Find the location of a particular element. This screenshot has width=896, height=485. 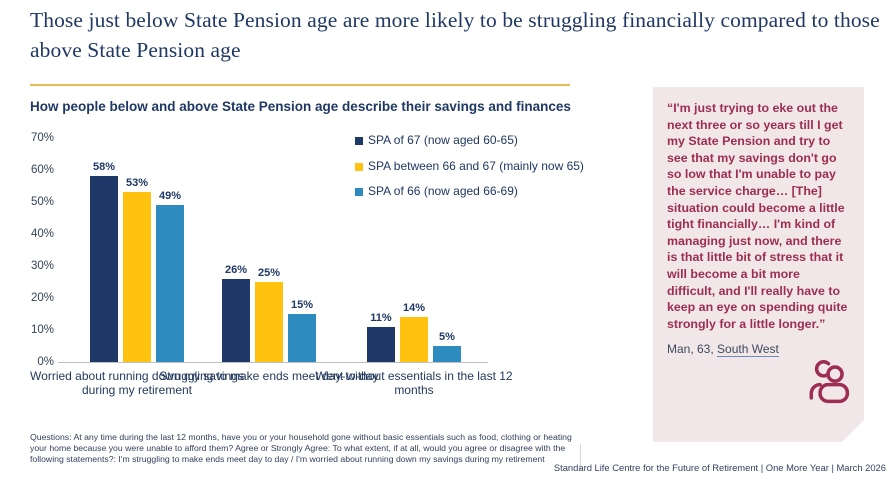

y-tick-label: 70% is located at coordinates (42, 138).